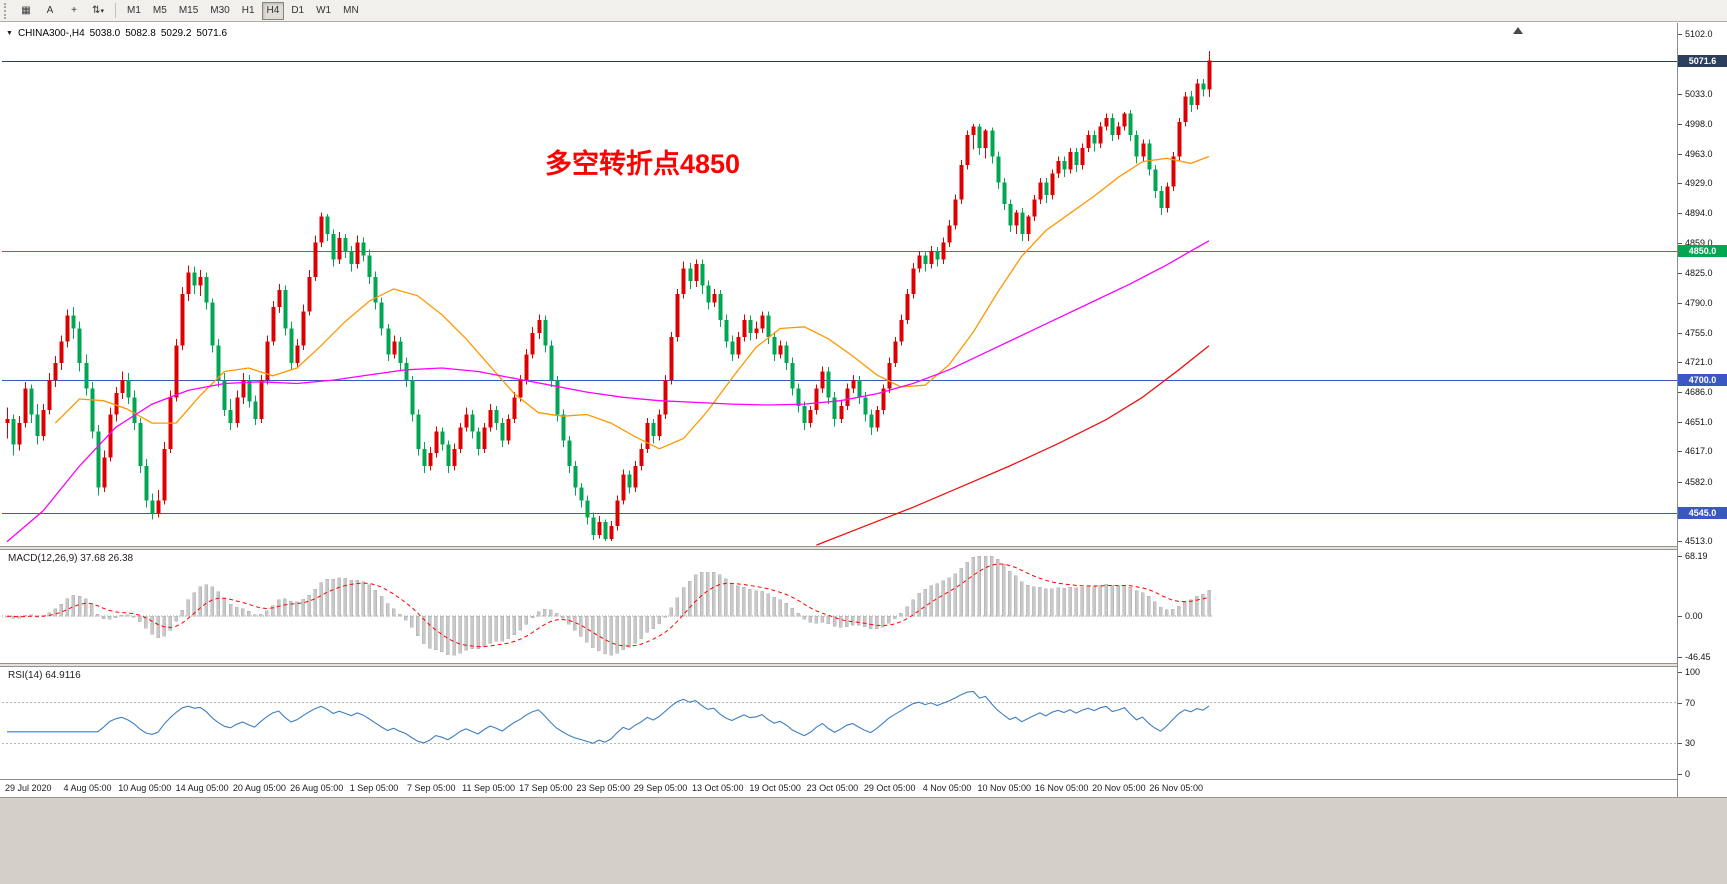  I want to click on price-label: 4929.0, so click(1699, 183).